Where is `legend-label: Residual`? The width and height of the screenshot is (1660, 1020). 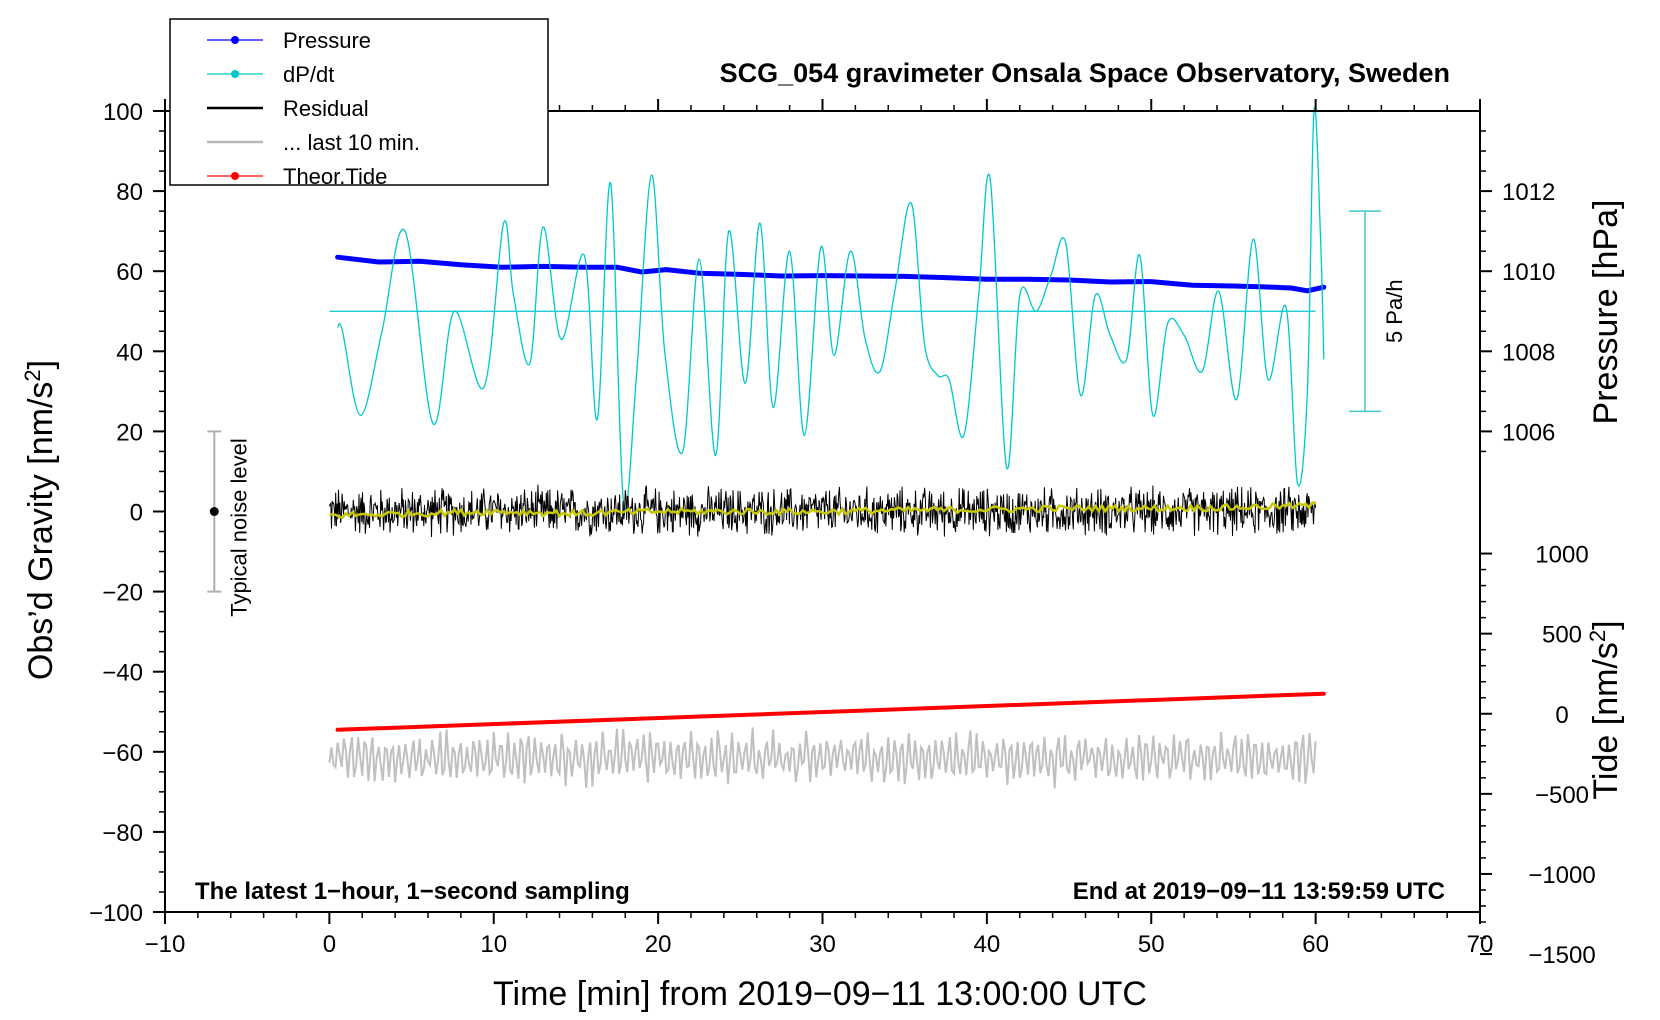 legend-label: Residual is located at coordinates (326, 108).